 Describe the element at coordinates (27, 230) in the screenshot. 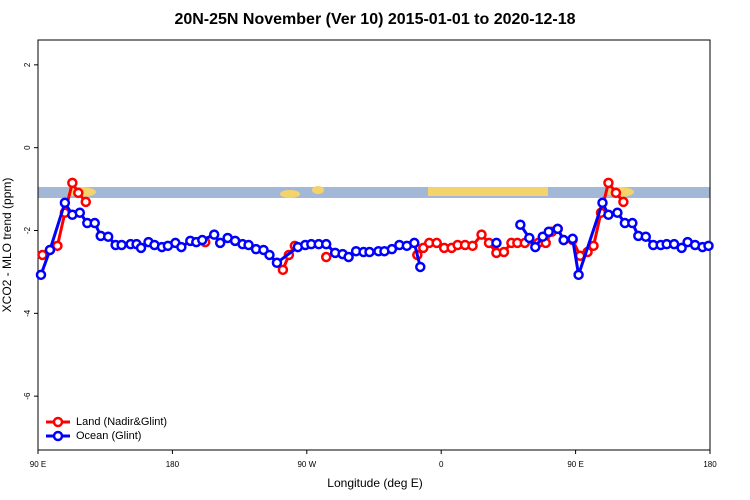

I see `y-tick-label: -2` at that location.